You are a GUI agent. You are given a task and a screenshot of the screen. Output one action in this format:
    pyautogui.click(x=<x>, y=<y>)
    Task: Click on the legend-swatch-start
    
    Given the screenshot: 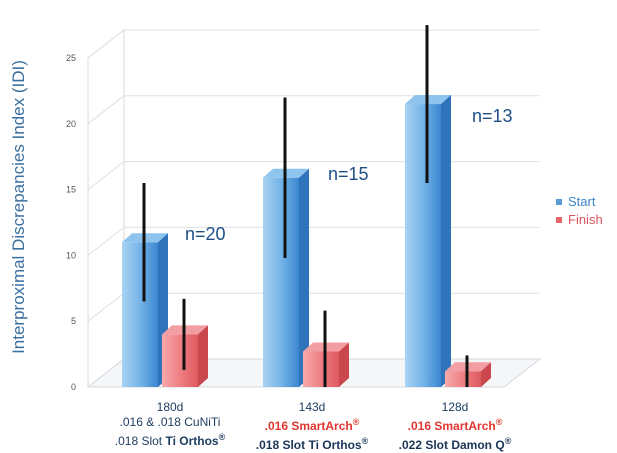 What is the action you would take?
    pyautogui.click(x=559, y=202)
    